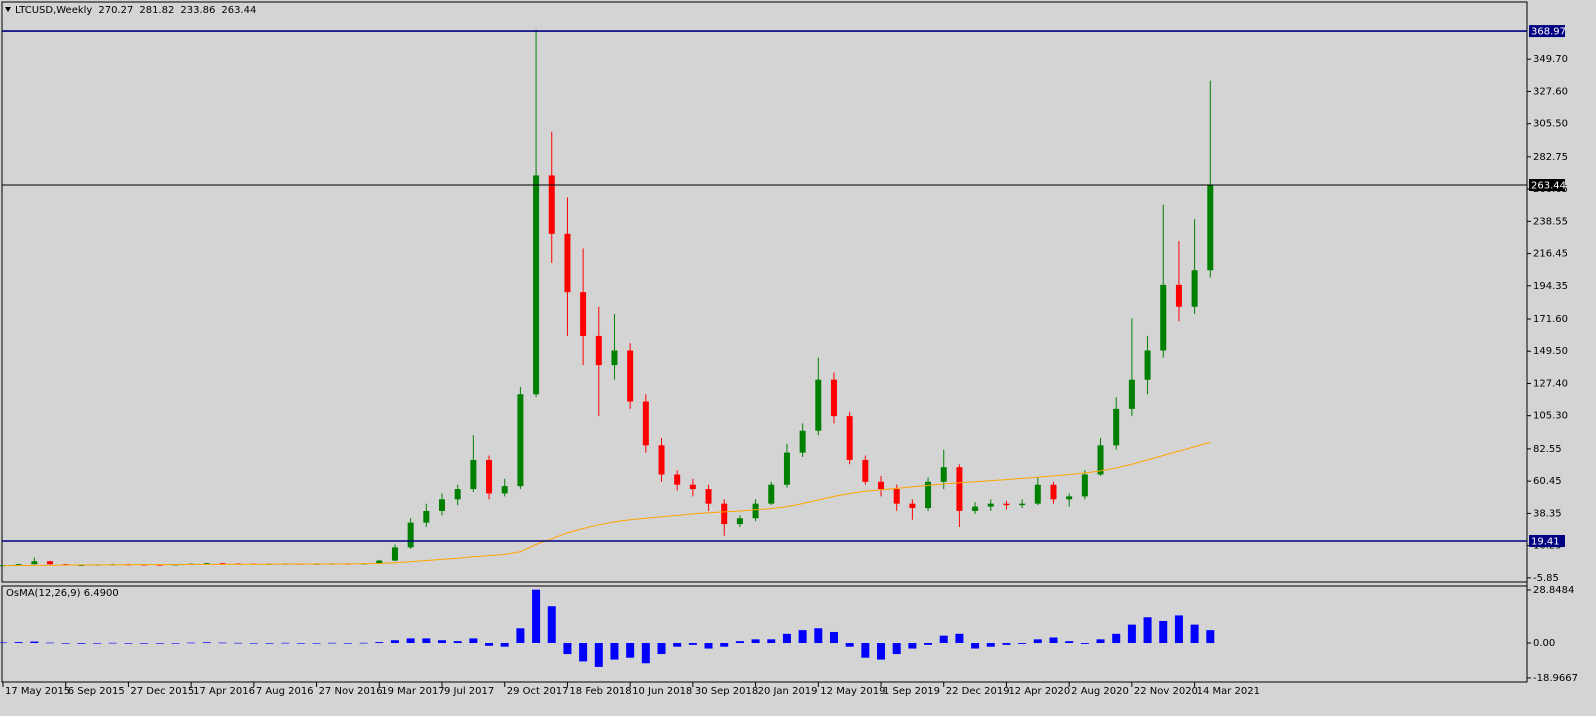 This screenshot has height=716, width=1596. Describe the element at coordinates (662, 691) in the screenshot. I see `x-tick-label: 10 Jun 2018` at that location.